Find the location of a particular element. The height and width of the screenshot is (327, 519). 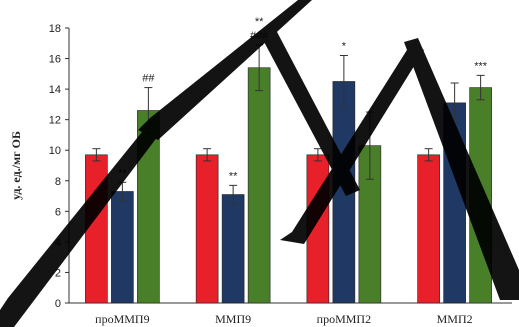

y-tick-label: 6 is located at coordinates (58, 212).